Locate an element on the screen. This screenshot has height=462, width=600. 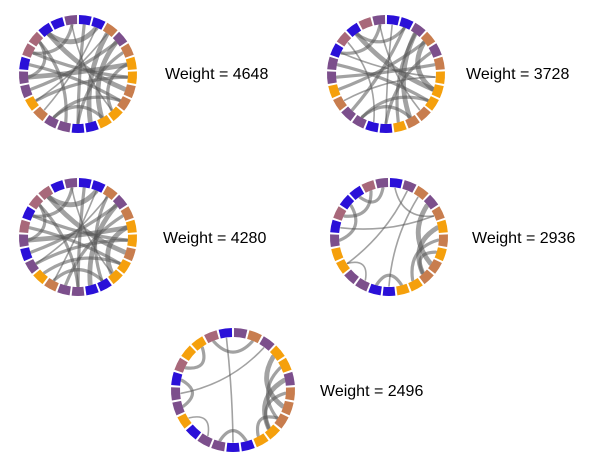
panel-5: Weight = 2496 is located at coordinates (296, 390).